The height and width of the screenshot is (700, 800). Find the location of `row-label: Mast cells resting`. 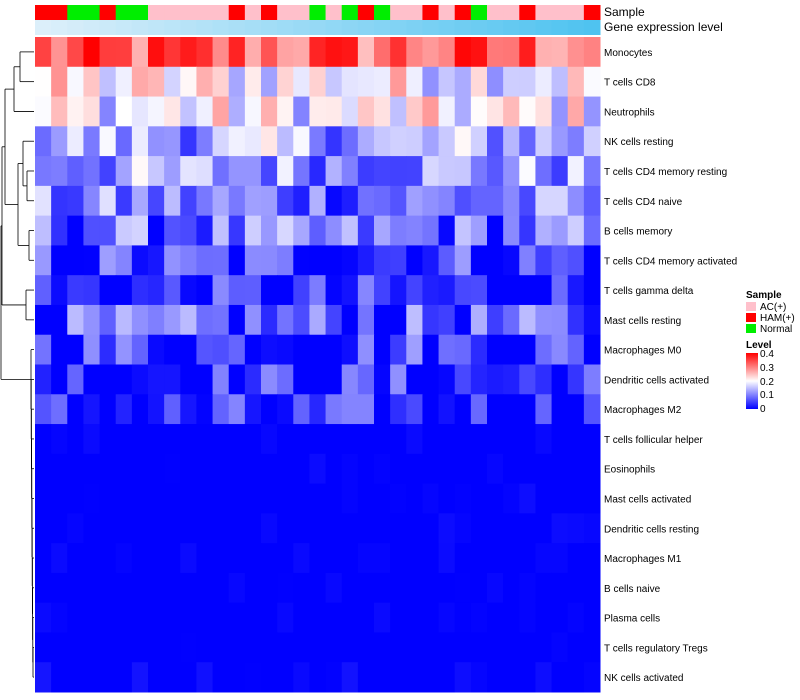

row-label: Mast cells resting is located at coordinates (642, 321).